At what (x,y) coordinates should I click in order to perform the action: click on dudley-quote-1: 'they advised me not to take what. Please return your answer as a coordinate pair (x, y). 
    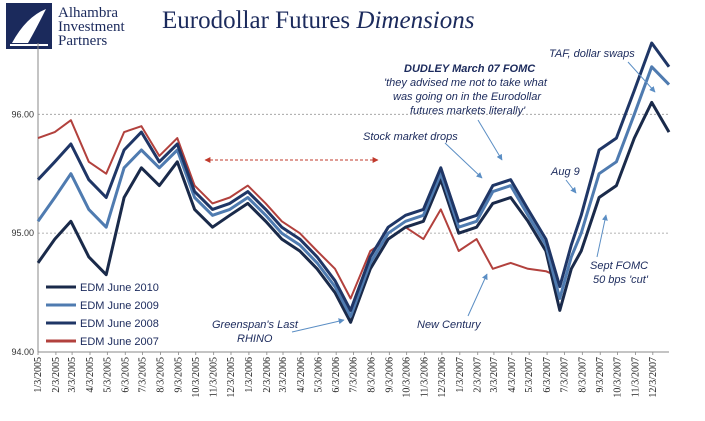
    Looking at the image, I should click on (466, 83).